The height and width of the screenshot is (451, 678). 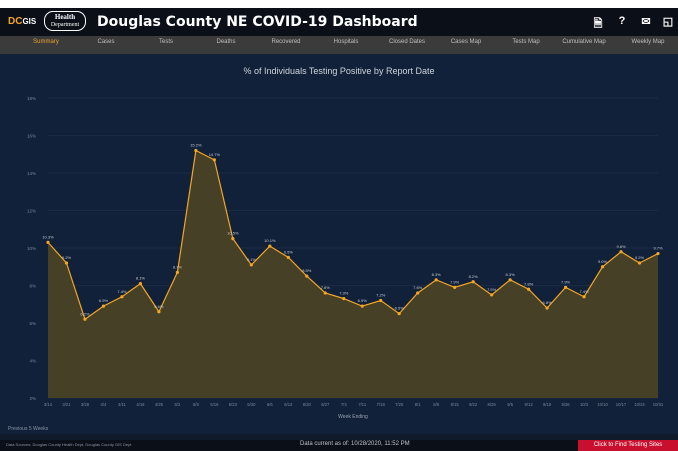 What do you see at coordinates (455, 404) in the screenshot?
I see `x-tick-label: 8/15` at bounding box center [455, 404].